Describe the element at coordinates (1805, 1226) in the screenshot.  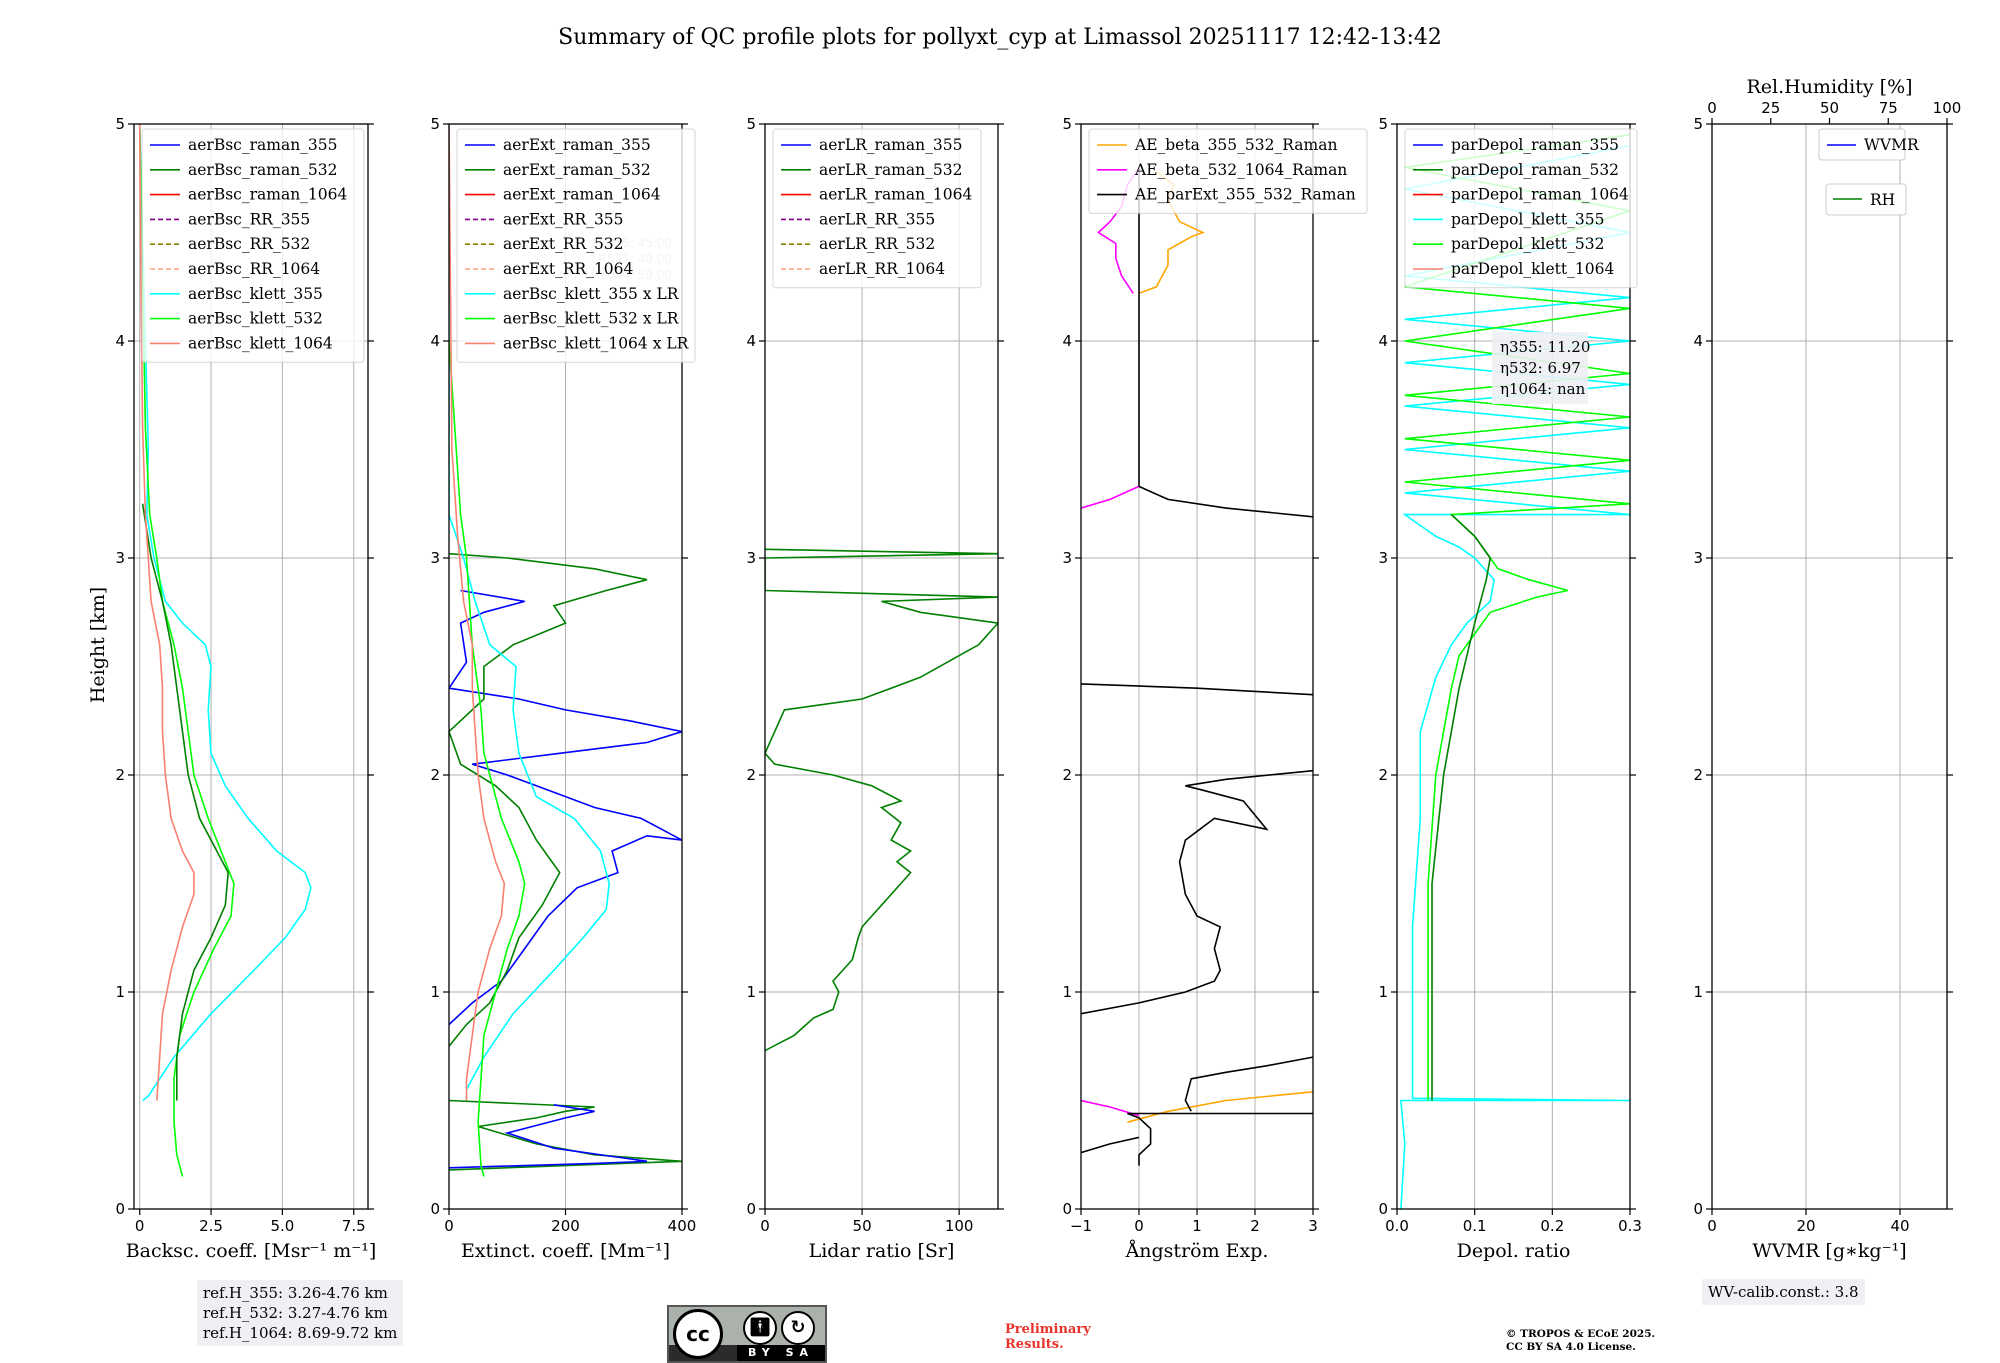
I see `x-tick-label: 20` at that location.